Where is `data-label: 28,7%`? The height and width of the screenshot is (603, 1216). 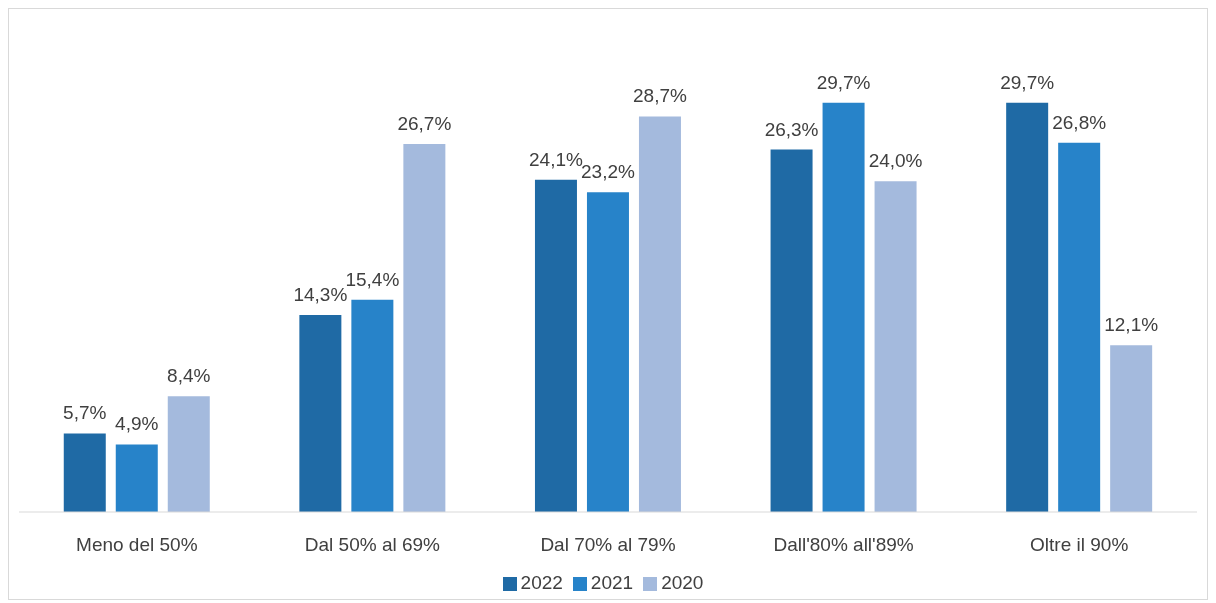 data-label: 28,7% is located at coordinates (660, 96).